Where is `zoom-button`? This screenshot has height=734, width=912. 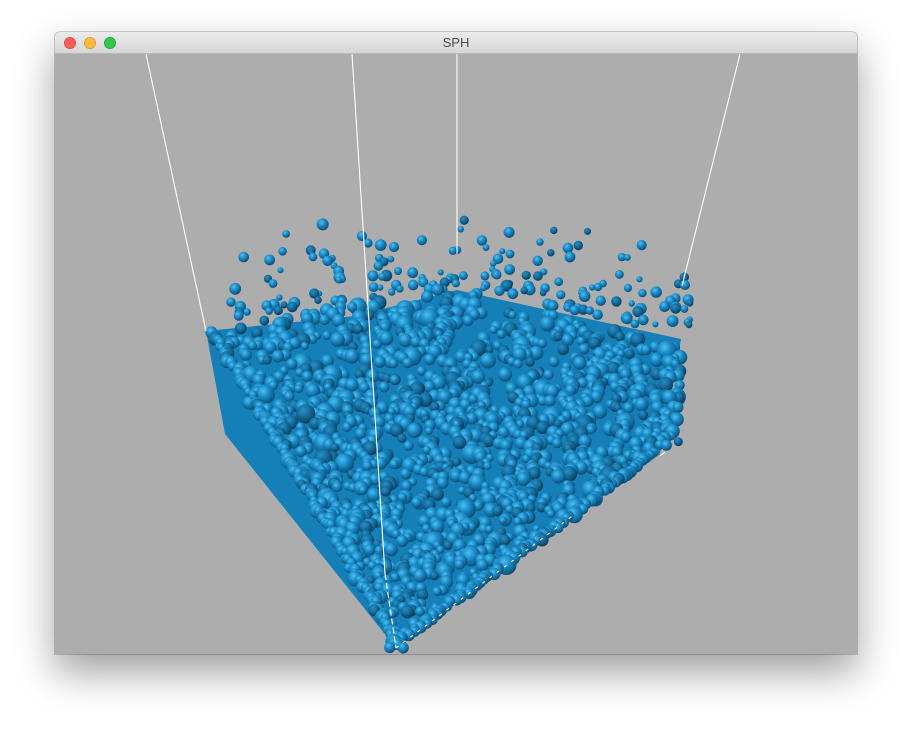 zoom-button is located at coordinates (110, 43).